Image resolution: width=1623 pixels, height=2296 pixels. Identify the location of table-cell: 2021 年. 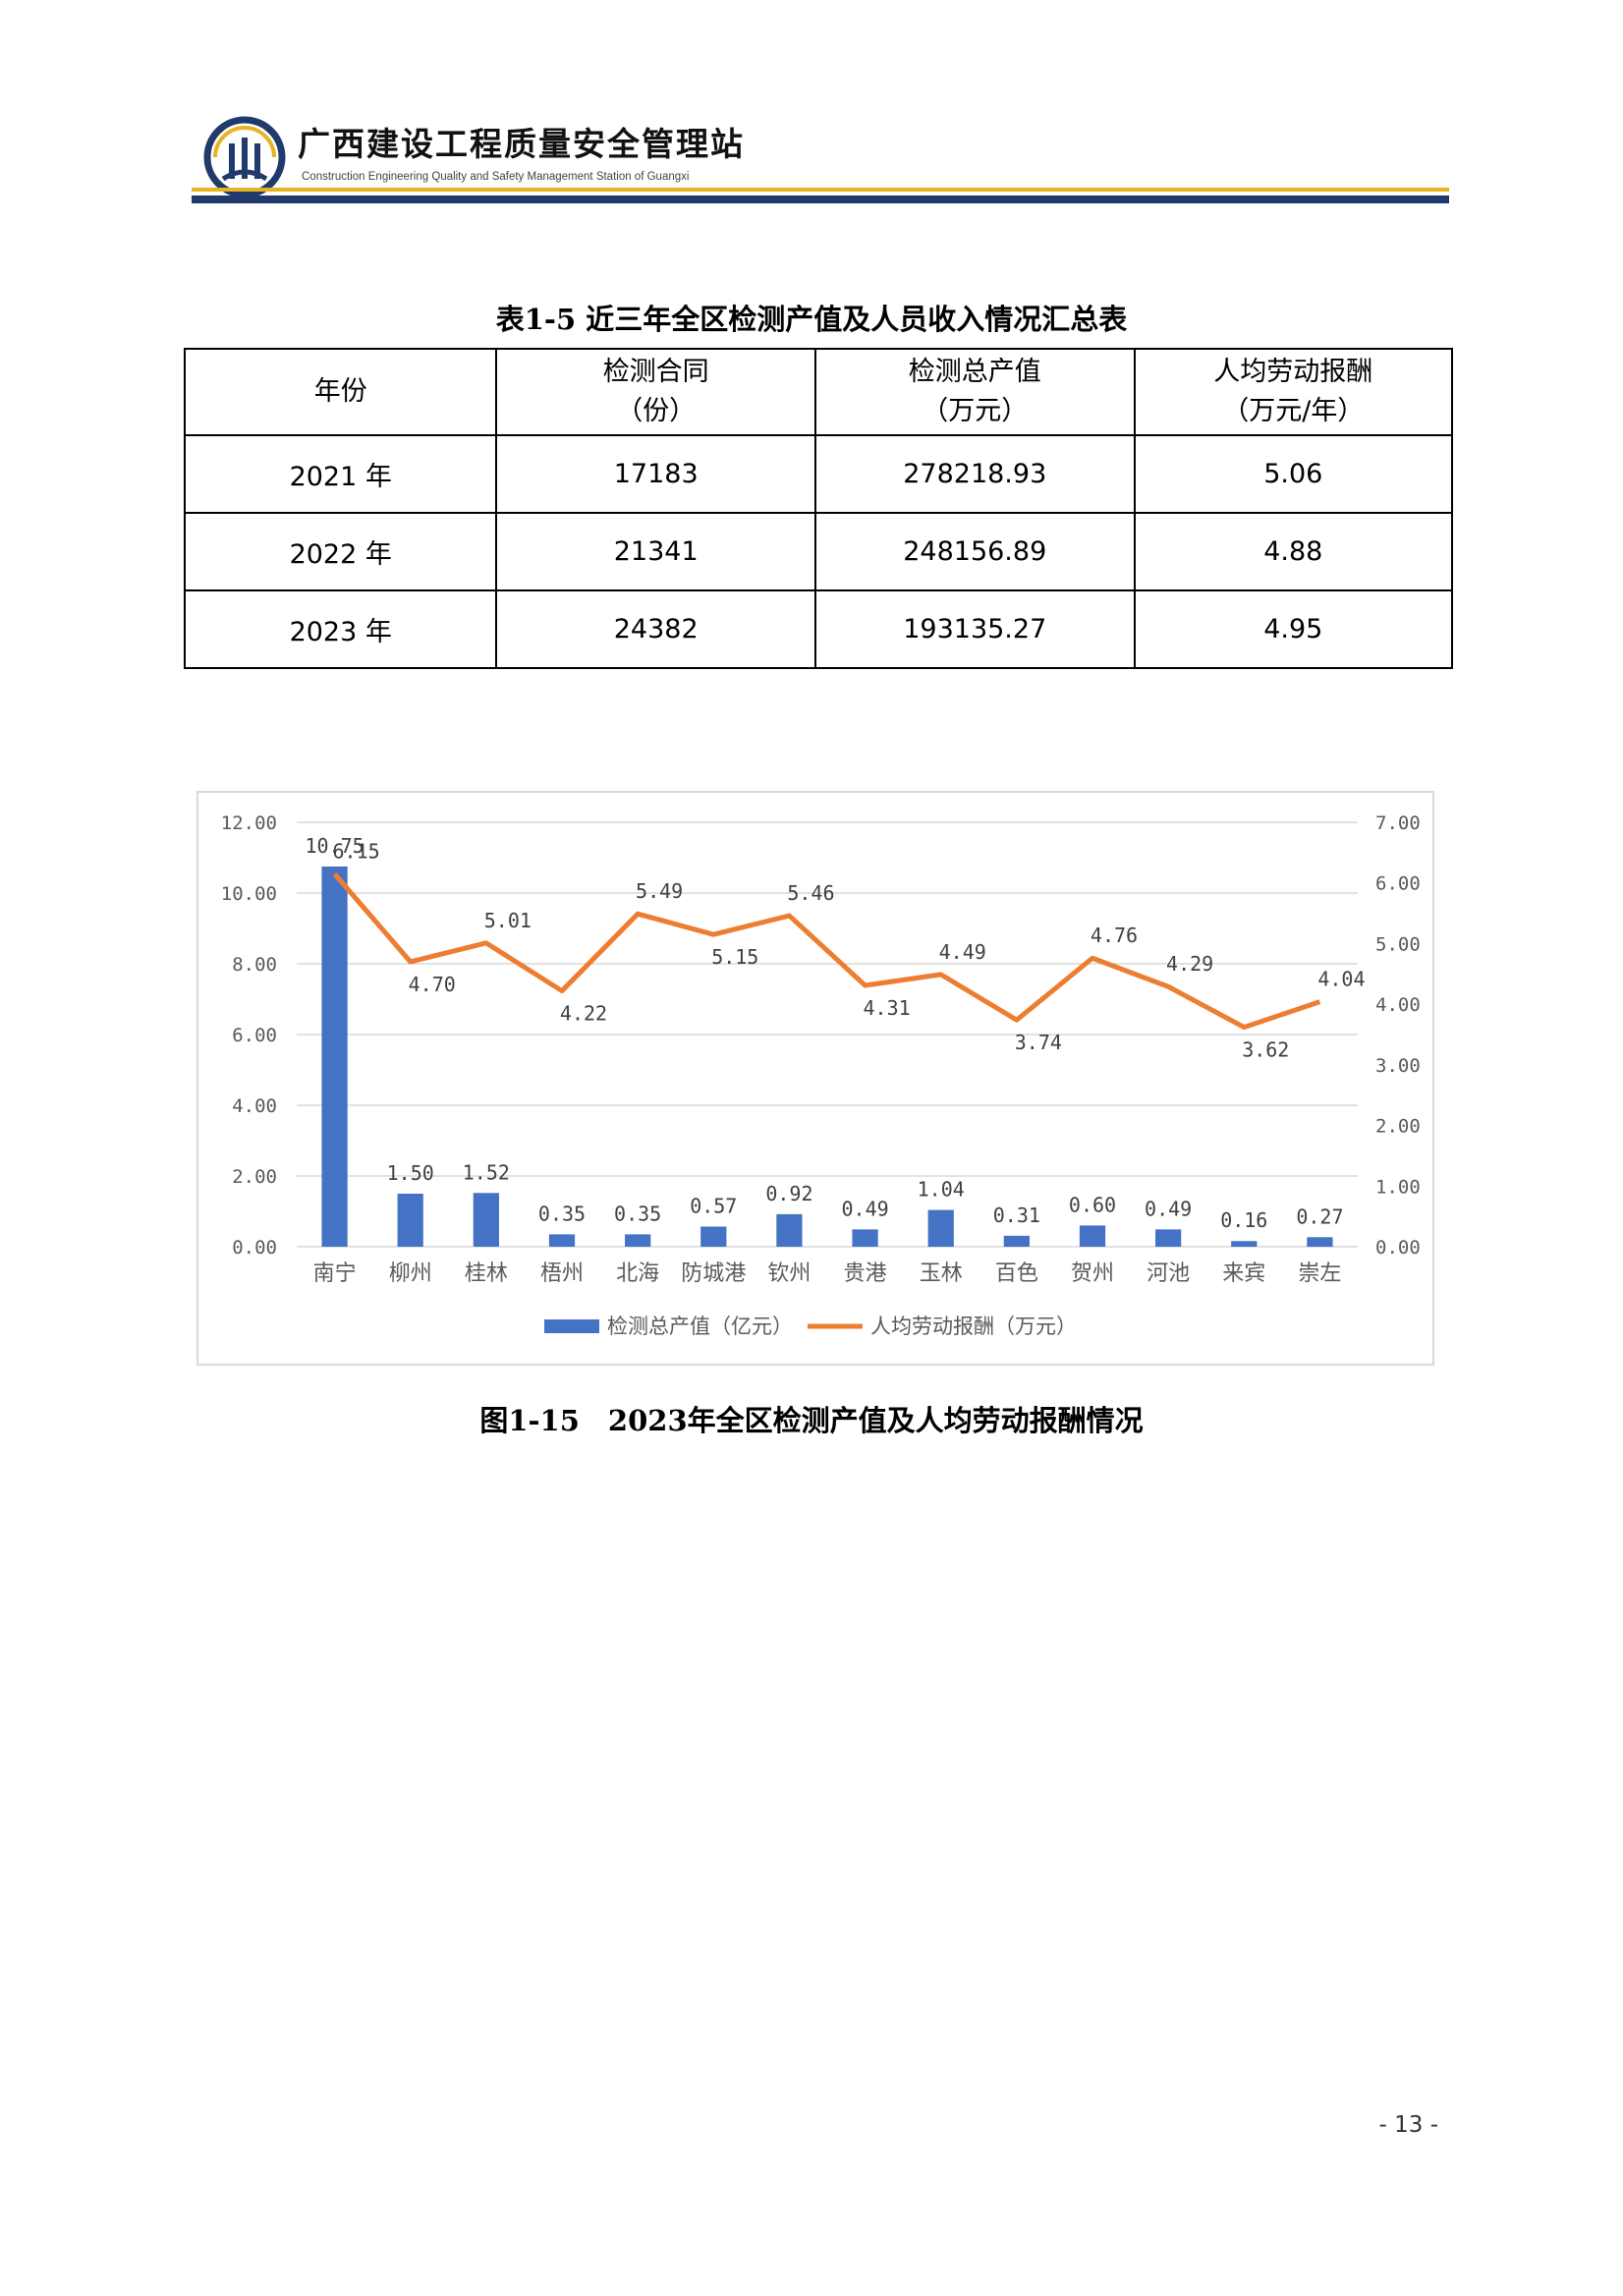
(340, 474).